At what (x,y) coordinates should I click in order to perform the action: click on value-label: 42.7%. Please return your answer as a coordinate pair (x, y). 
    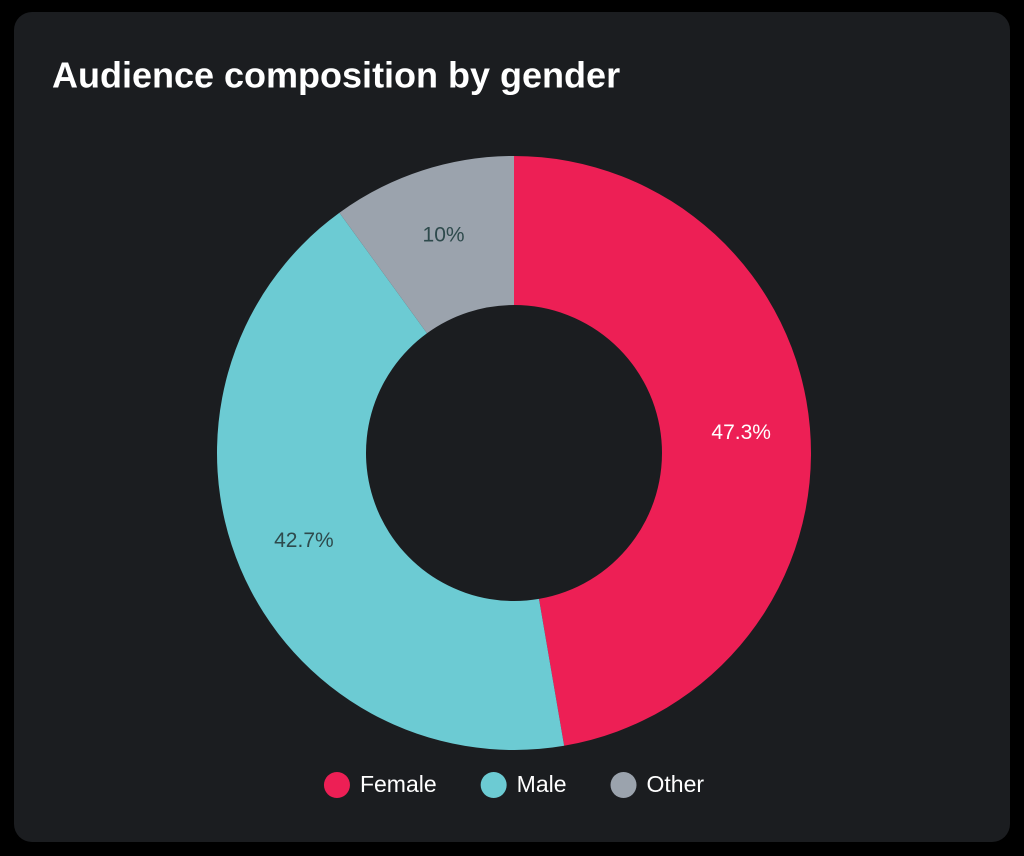
    Looking at the image, I should click on (304, 540).